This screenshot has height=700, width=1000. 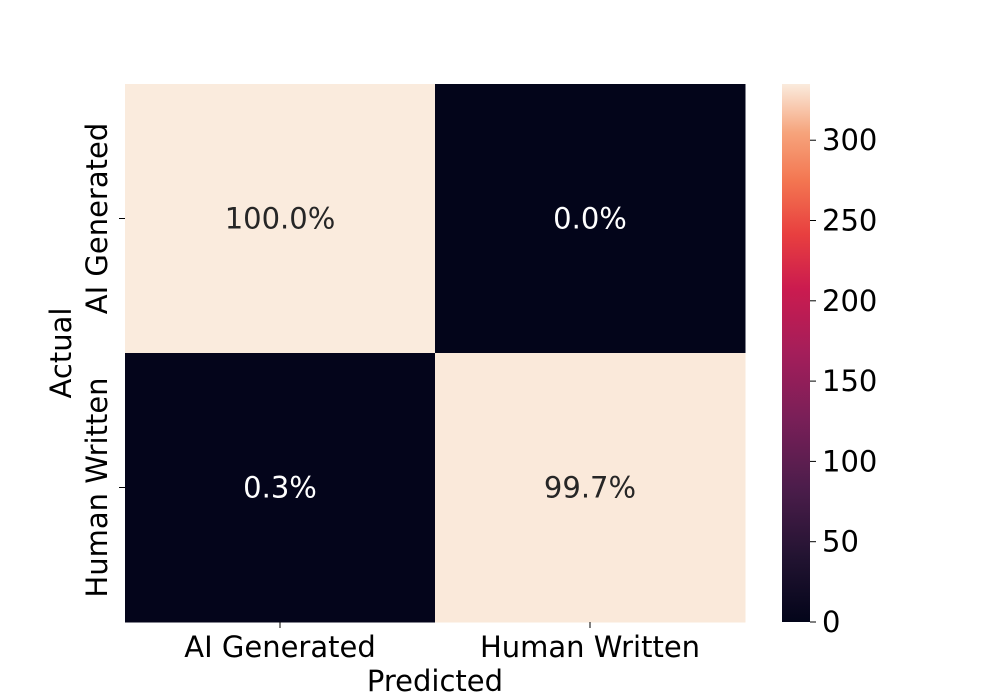 What do you see at coordinates (61, 353) in the screenshot?
I see `y-axis-label: Actual` at bounding box center [61, 353].